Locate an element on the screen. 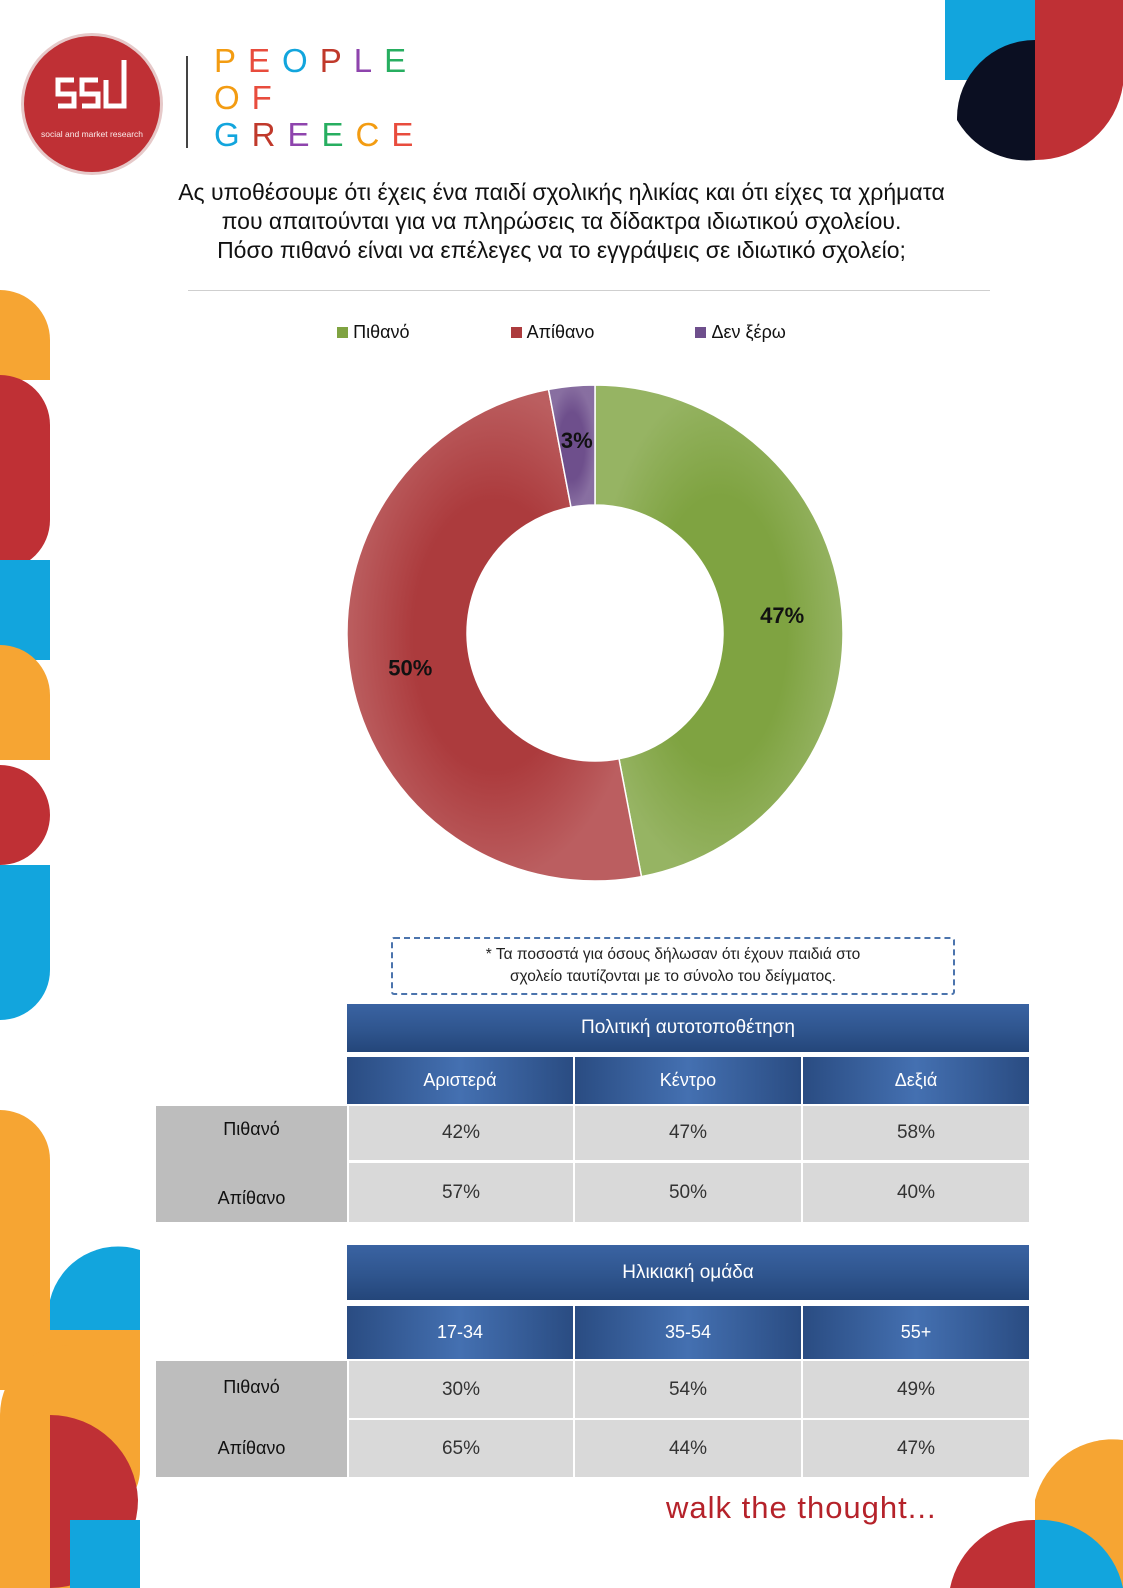  table-cell: 49% is located at coordinates (916, 1389).